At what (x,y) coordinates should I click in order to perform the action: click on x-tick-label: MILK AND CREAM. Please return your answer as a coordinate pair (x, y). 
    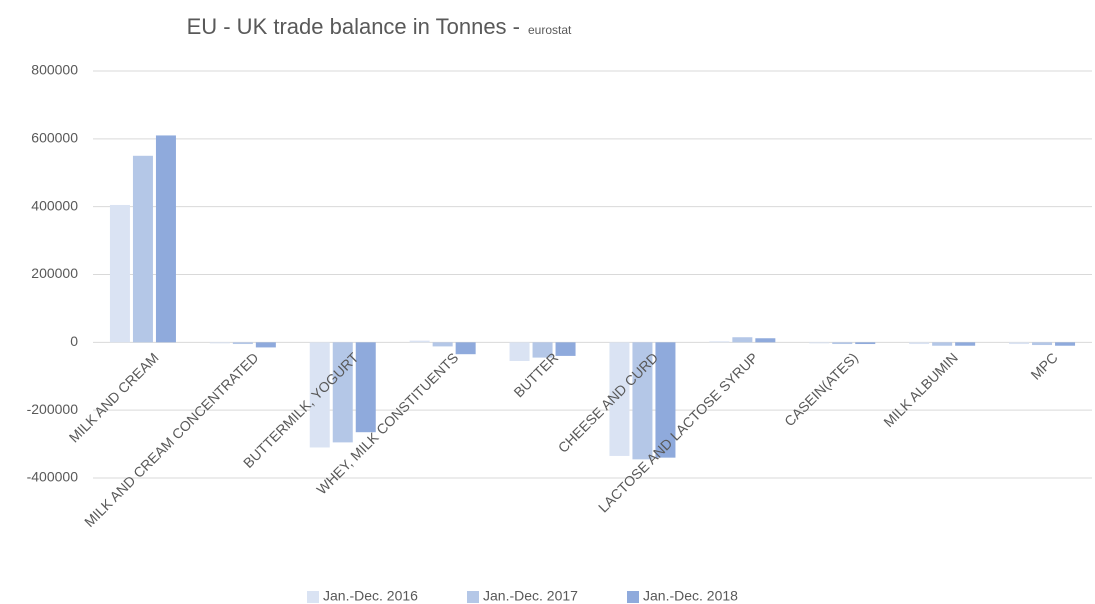
    Looking at the image, I should click on (114, 397).